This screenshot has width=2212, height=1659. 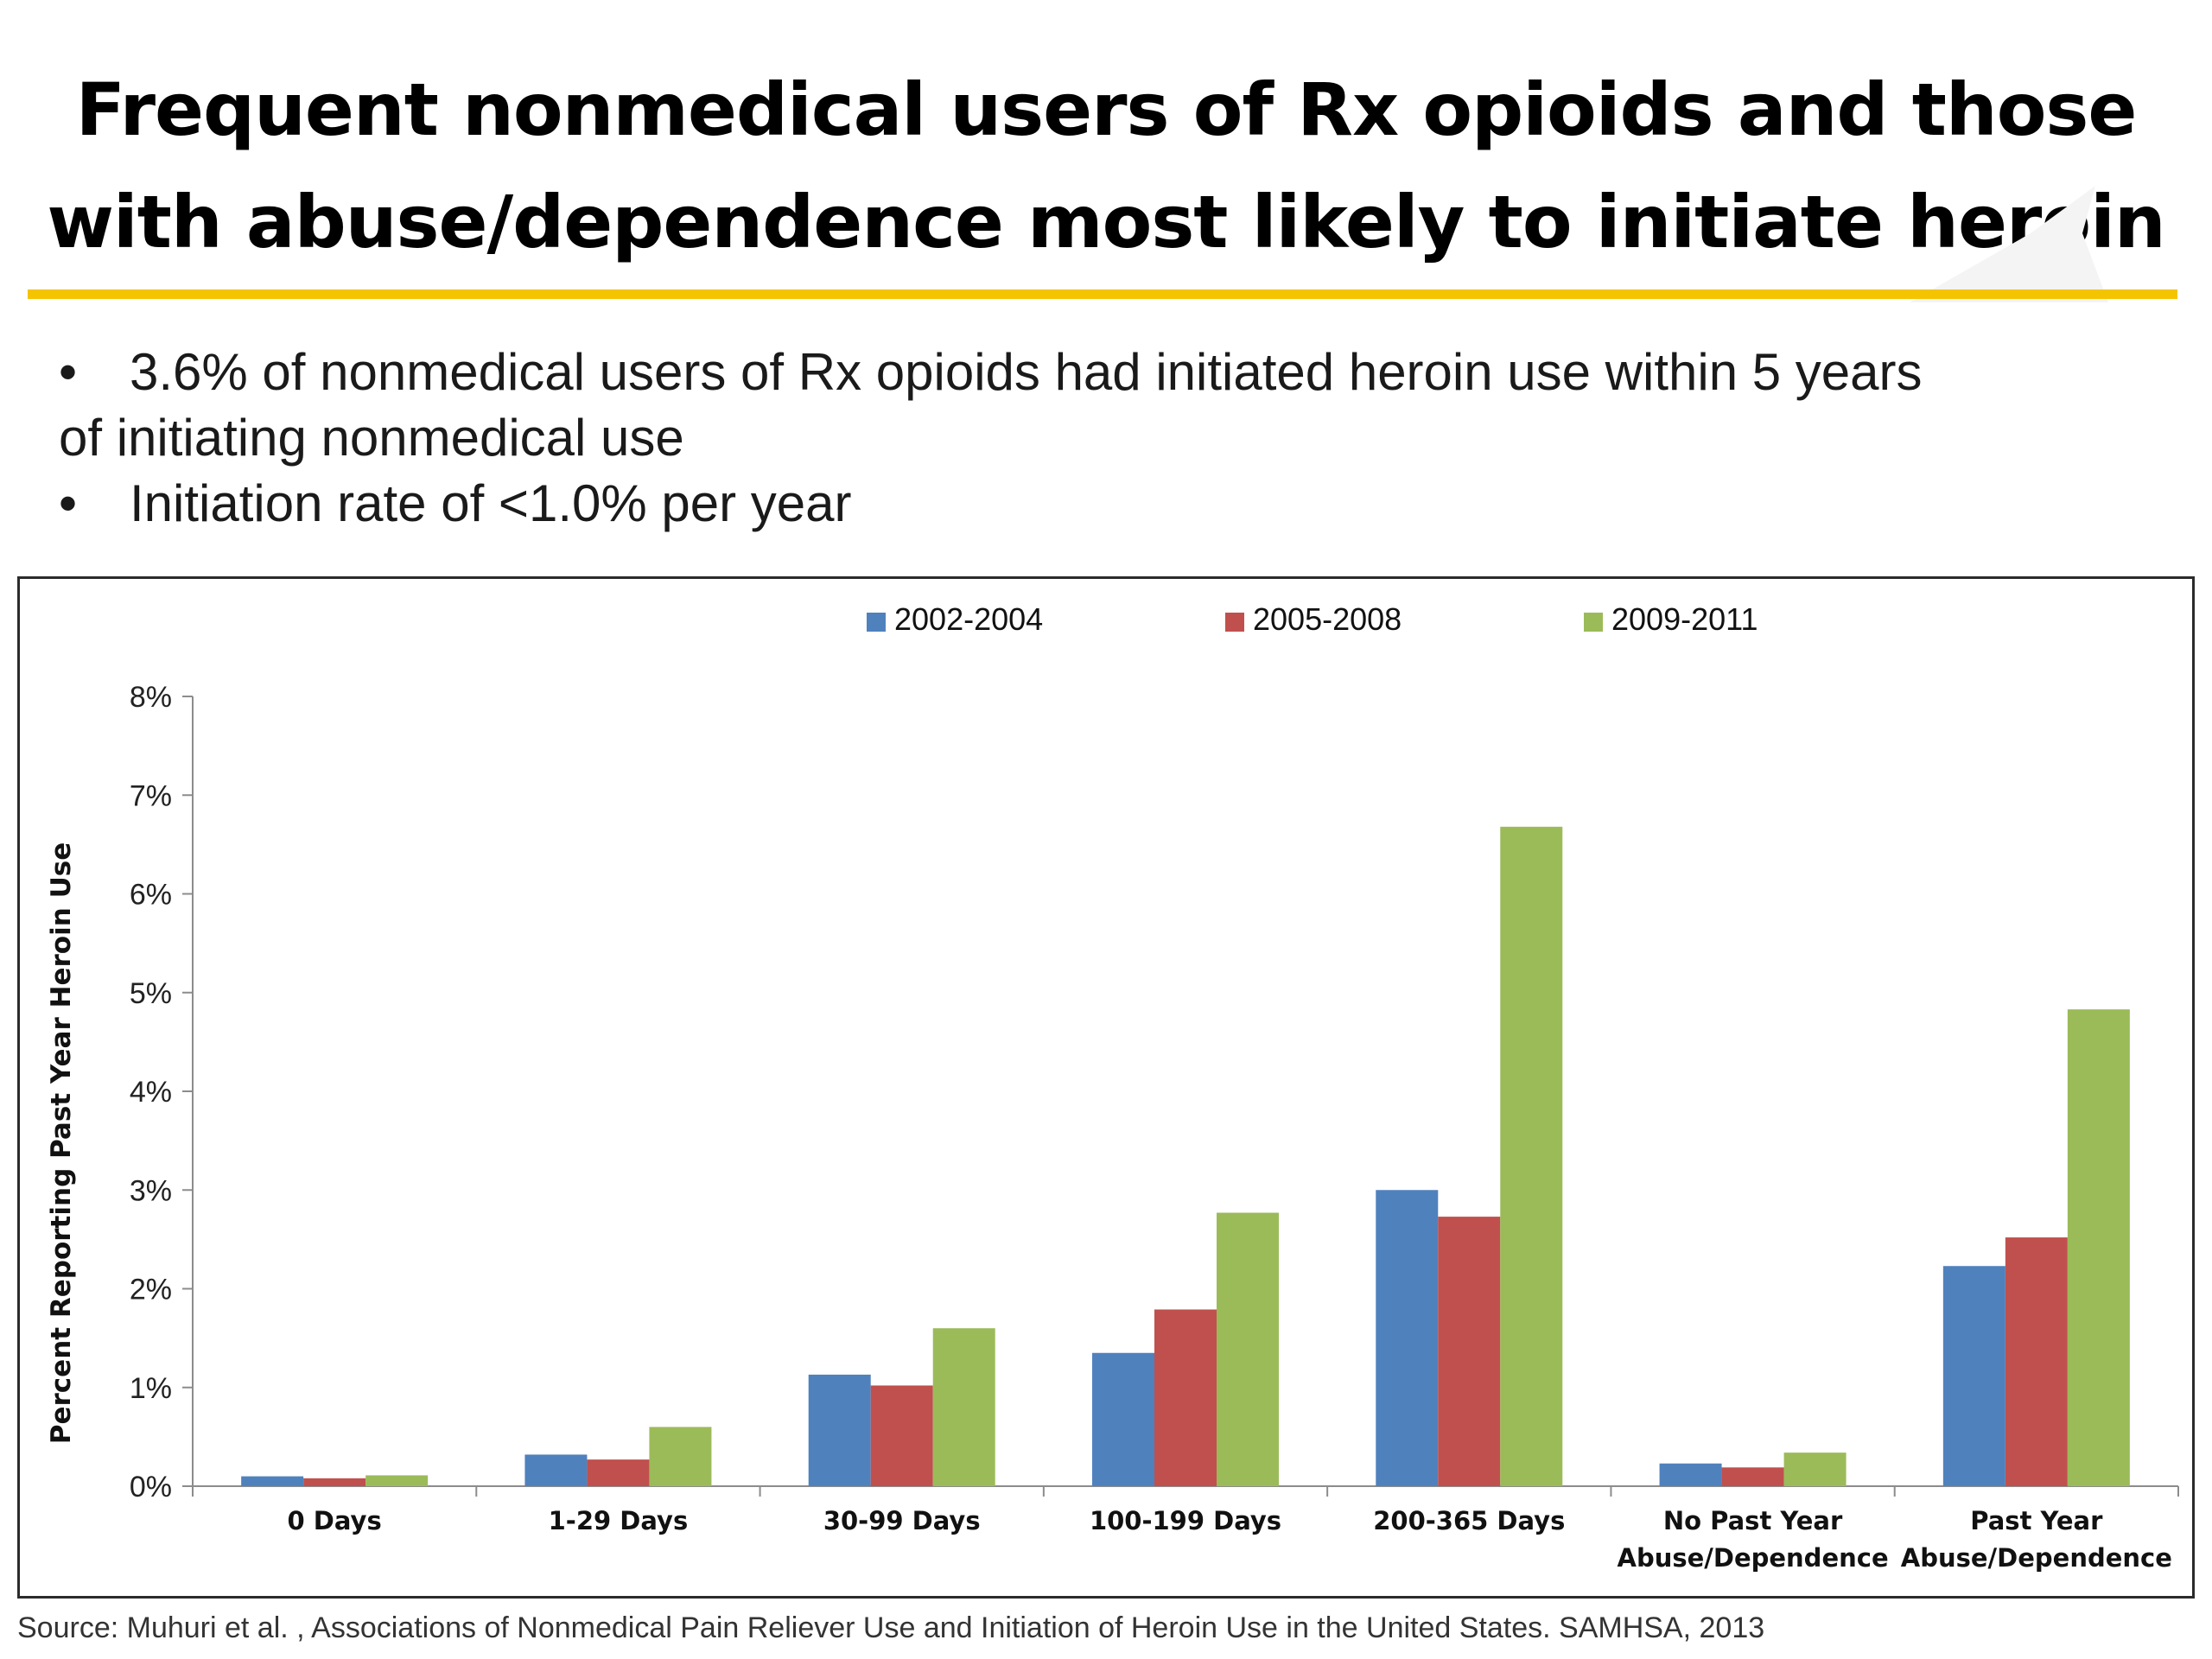 I want to click on bullet-1-continuation: of initiating nonmedical use, so click(x=1113, y=438).